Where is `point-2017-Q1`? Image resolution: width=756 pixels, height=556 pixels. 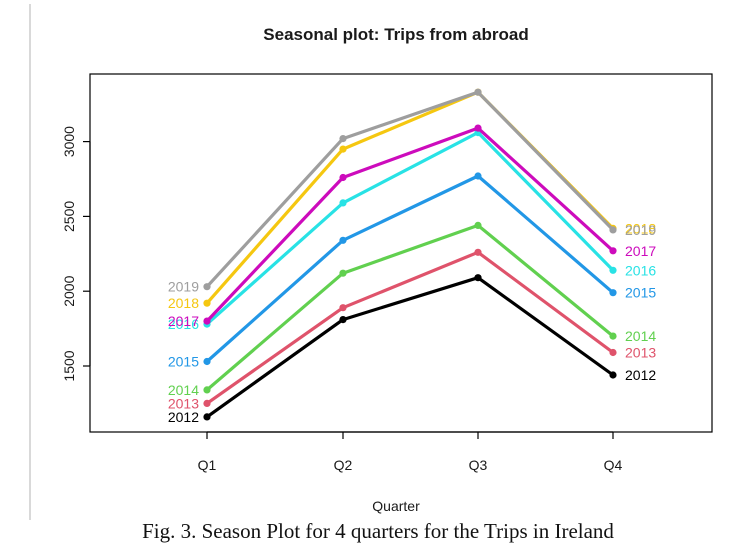
point-2017-Q1 is located at coordinates (207, 321).